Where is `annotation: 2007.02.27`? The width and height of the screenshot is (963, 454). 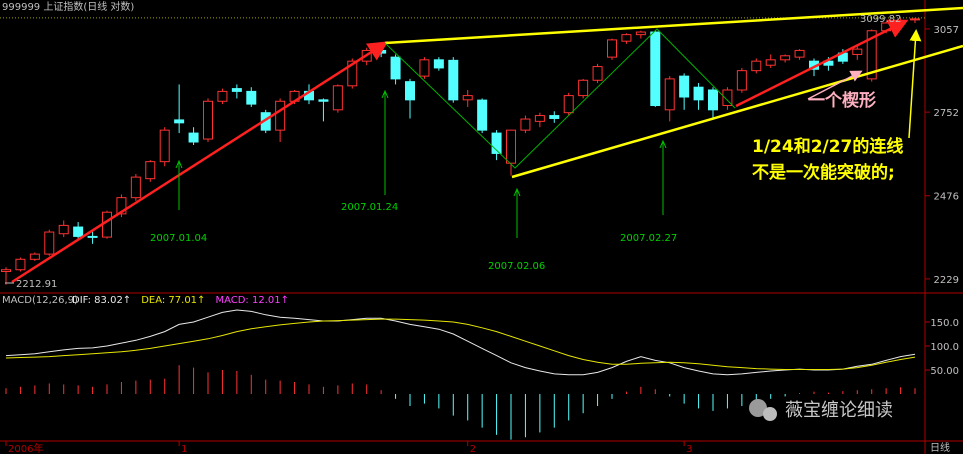
annotation: 2007.02.27 is located at coordinates (648, 238).